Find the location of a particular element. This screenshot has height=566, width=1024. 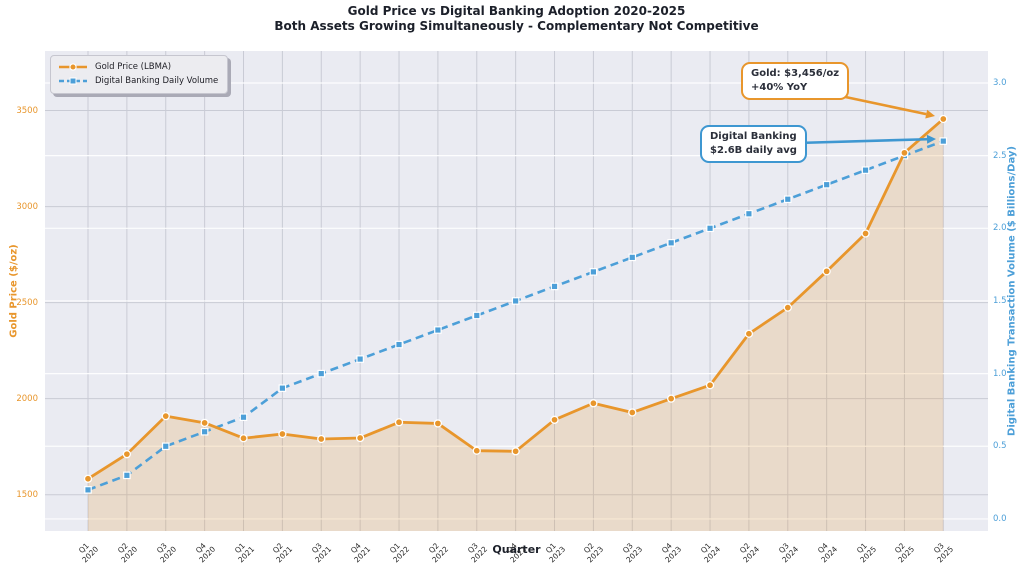

right-axis-tick: 0.5 is located at coordinates (1000, 446).